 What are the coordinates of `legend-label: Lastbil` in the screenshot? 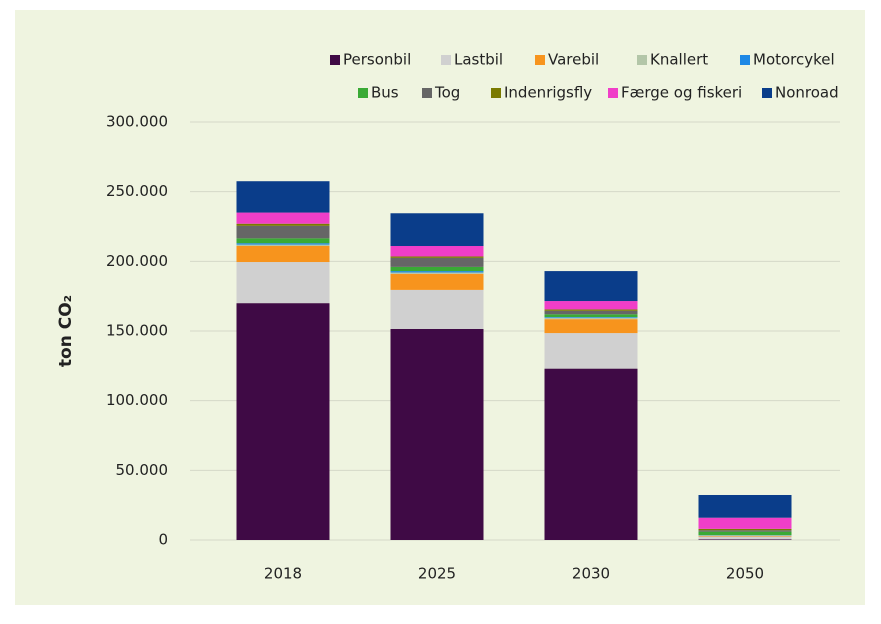 It's located at (478, 60).